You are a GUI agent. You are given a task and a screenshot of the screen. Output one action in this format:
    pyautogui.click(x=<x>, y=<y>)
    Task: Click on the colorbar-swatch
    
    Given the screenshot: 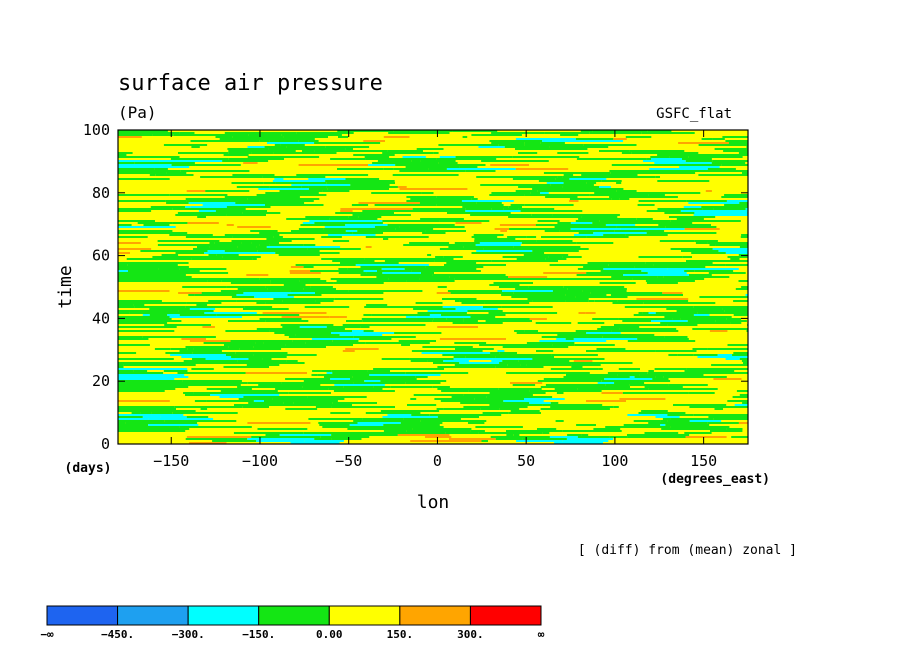 What is the action you would take?
    pyautogui.click(x=364, y=615)
    